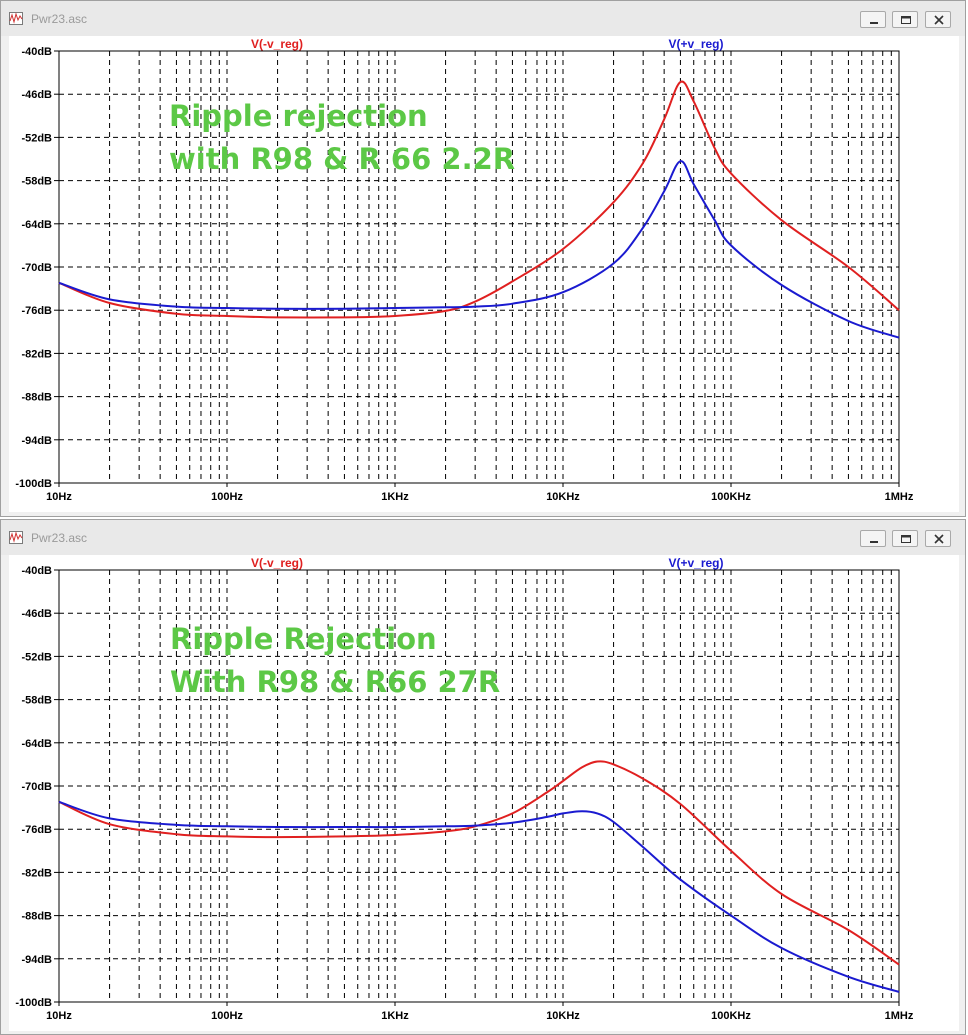 Image resolution: width=968 pixels, height=1035 pixels. Describe the element at coordinates (298, 116) in the screenshot. I see `annotation-line-1: Ripple rejection` at that location.